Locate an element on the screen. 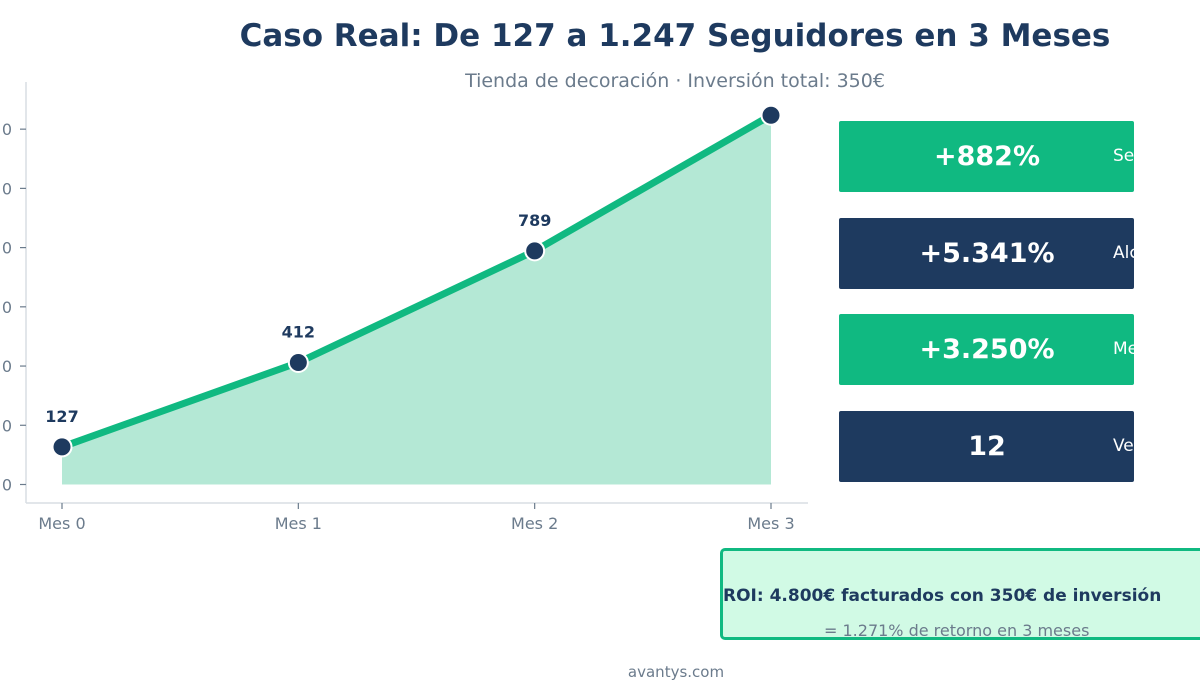 The height and width of the screenshot is (700, 1200). stat-card: +3.250% Me is located at coordinates (986, 349).